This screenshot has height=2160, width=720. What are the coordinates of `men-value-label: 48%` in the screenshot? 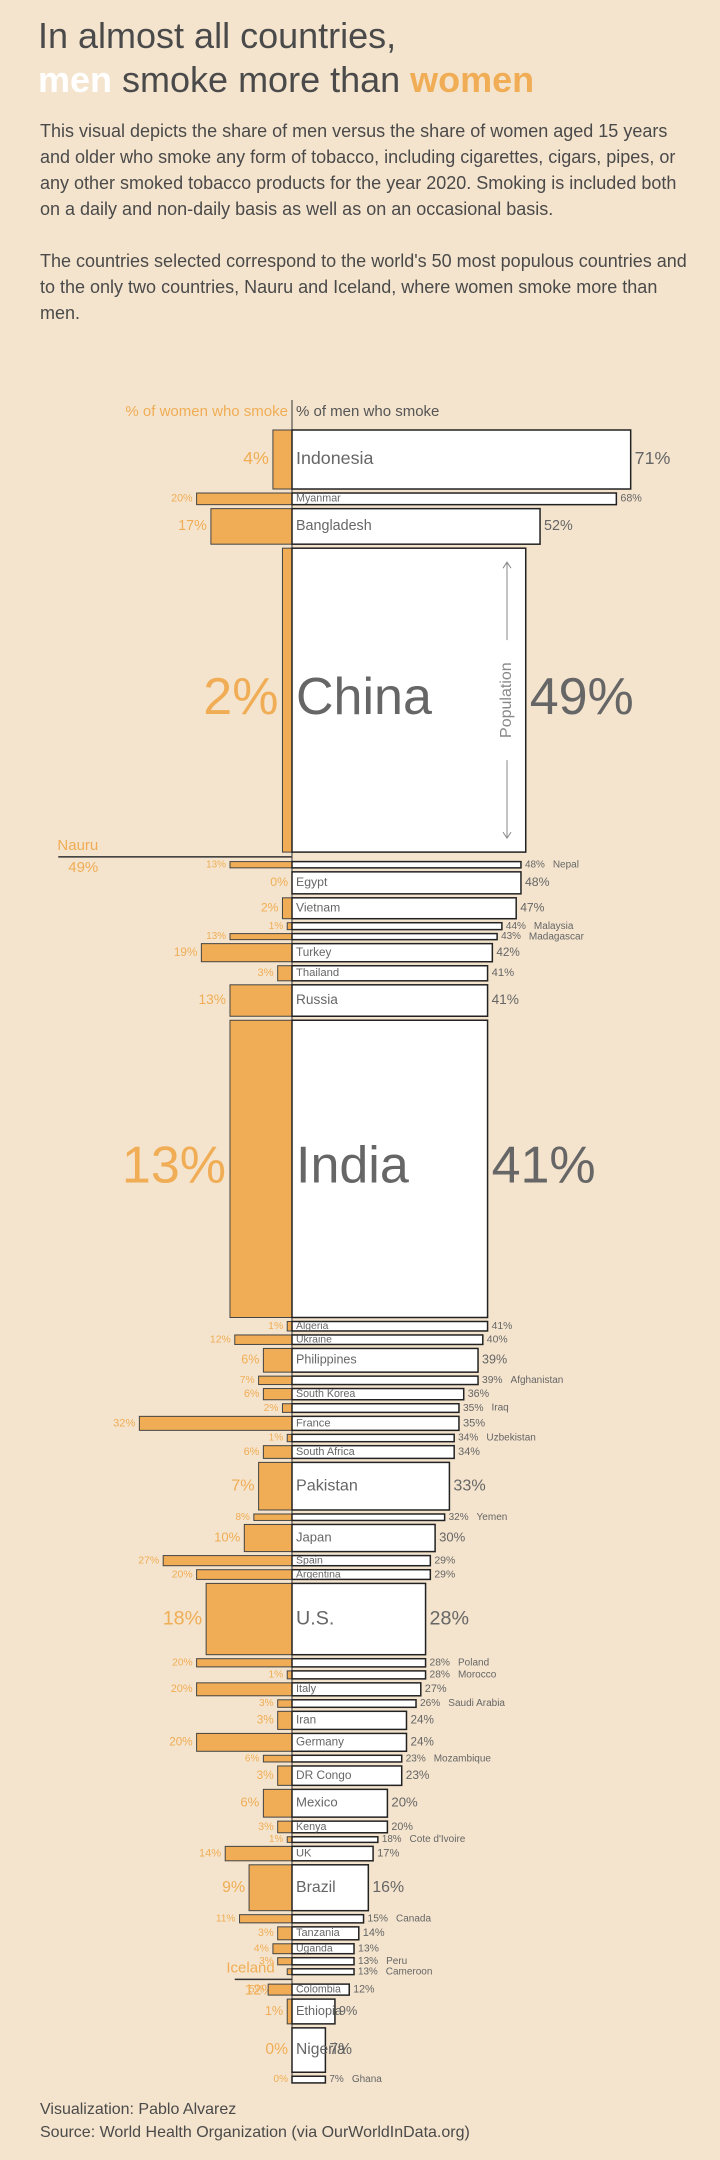 It's located at (535, 864).